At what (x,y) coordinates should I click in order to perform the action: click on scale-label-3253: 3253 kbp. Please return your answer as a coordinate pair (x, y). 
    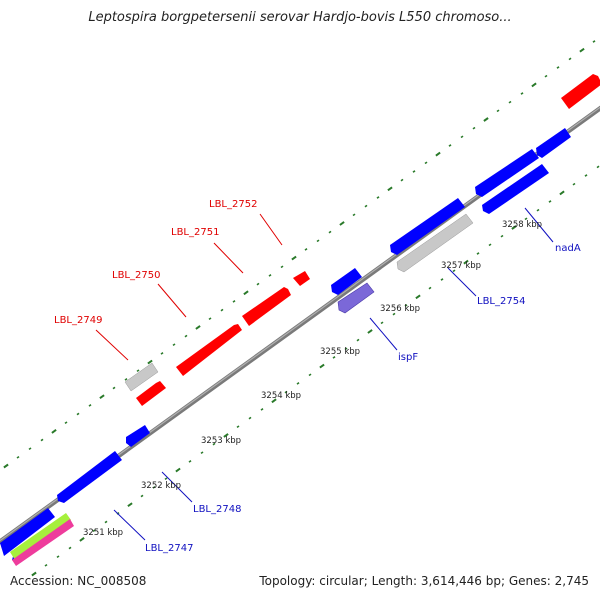
    Looking at the image, I should click on (221, 441).